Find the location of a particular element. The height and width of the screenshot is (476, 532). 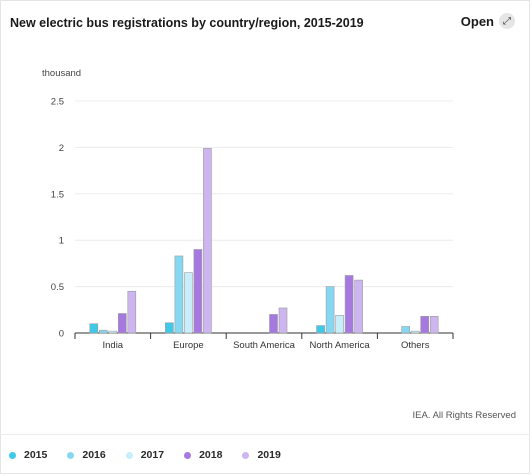

bar-2019-europe is located at coordinates (207, 241).